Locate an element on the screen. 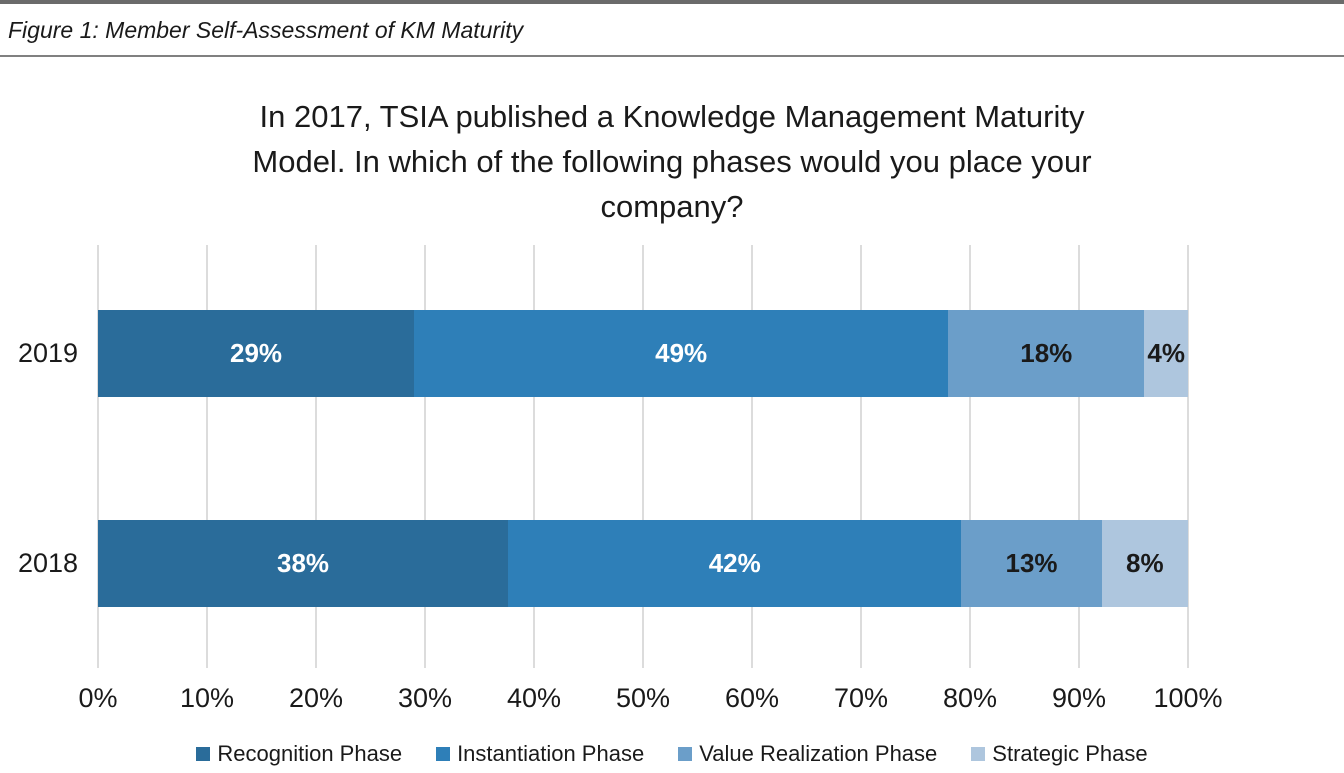 This screenshot has width=1344, height=773. x-tick-10: 10% is located at coordinates (207, 698).